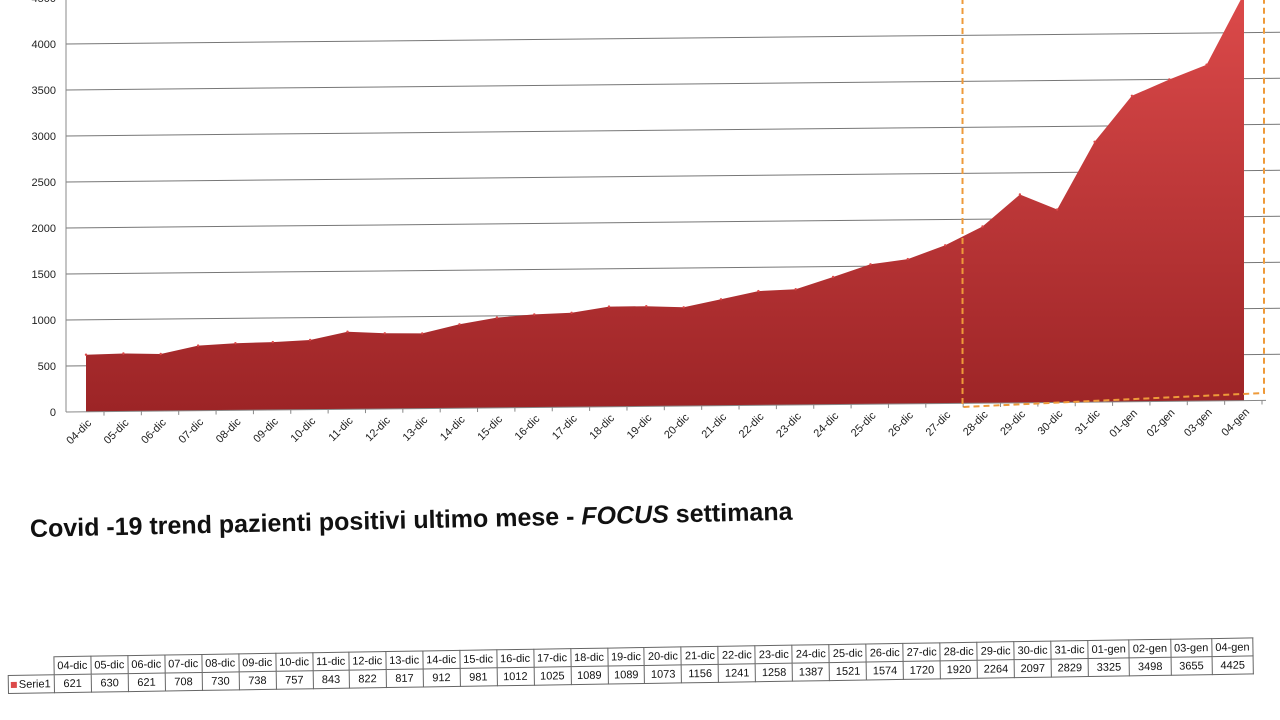  Describe the element at coordinates (959, 669) in the screenshot. I see `table-value-cell: 1920` at that location.